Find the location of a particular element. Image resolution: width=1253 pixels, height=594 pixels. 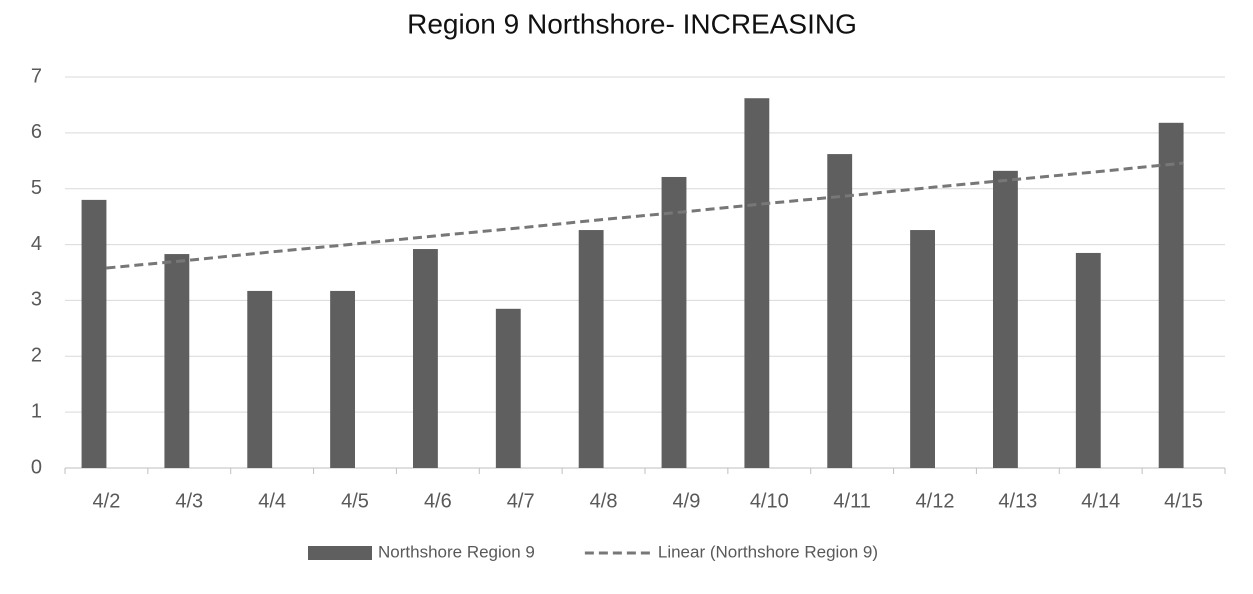

y-tick-label: 7 is located at coordinates (36, 76).